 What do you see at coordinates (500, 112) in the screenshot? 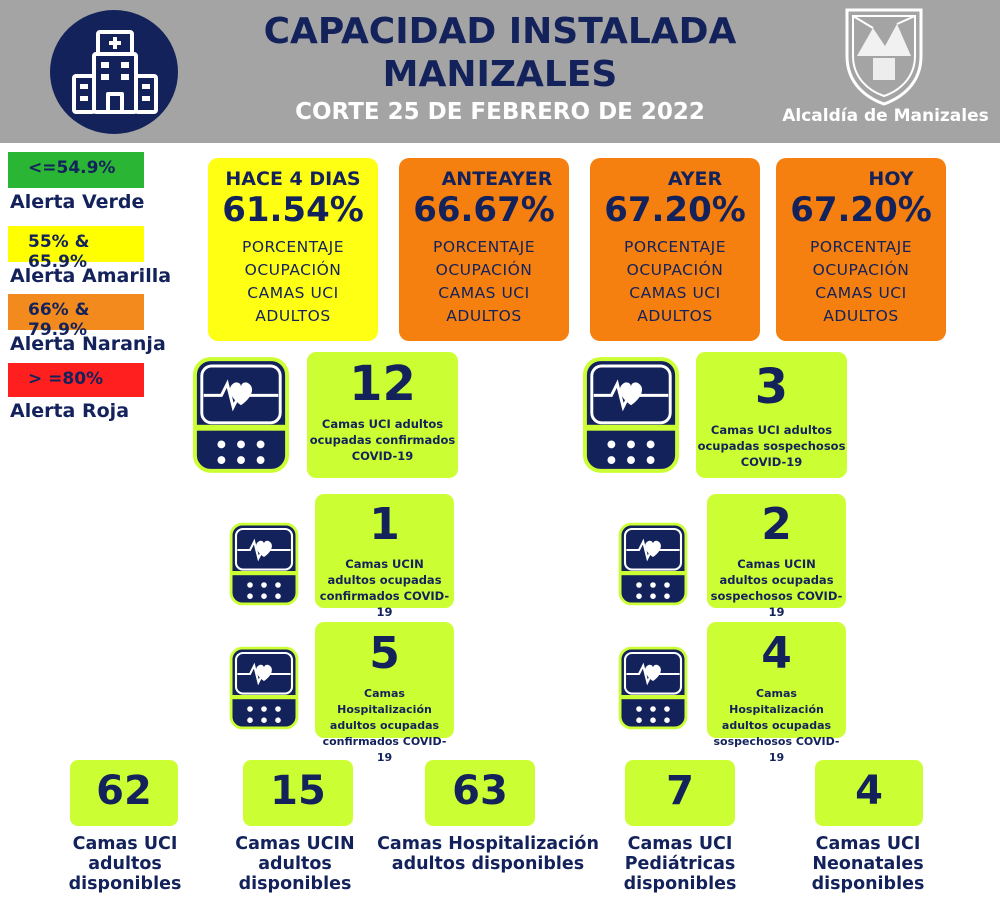
I see `page-subtitle: CORTE 25 DE FEBRERO DE 2022` at bounding box center [500, 112].